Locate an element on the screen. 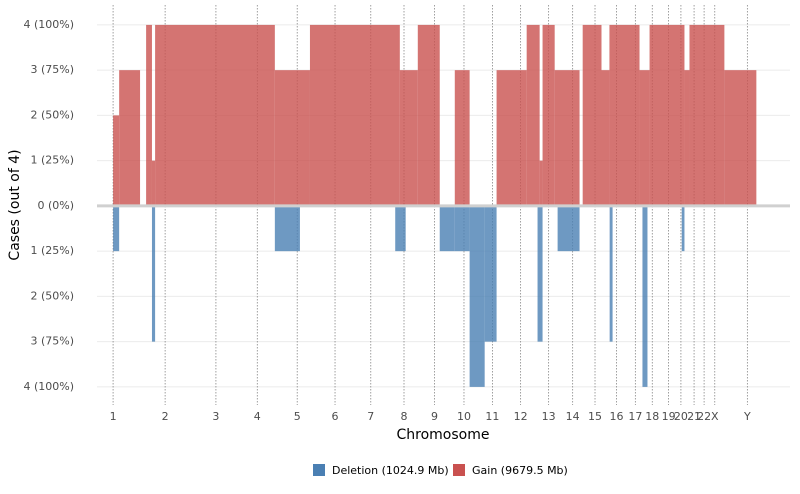 The width and height of the screenshot is (800, 494). x-tick-label: 7 is located at coordinates (370, 416).